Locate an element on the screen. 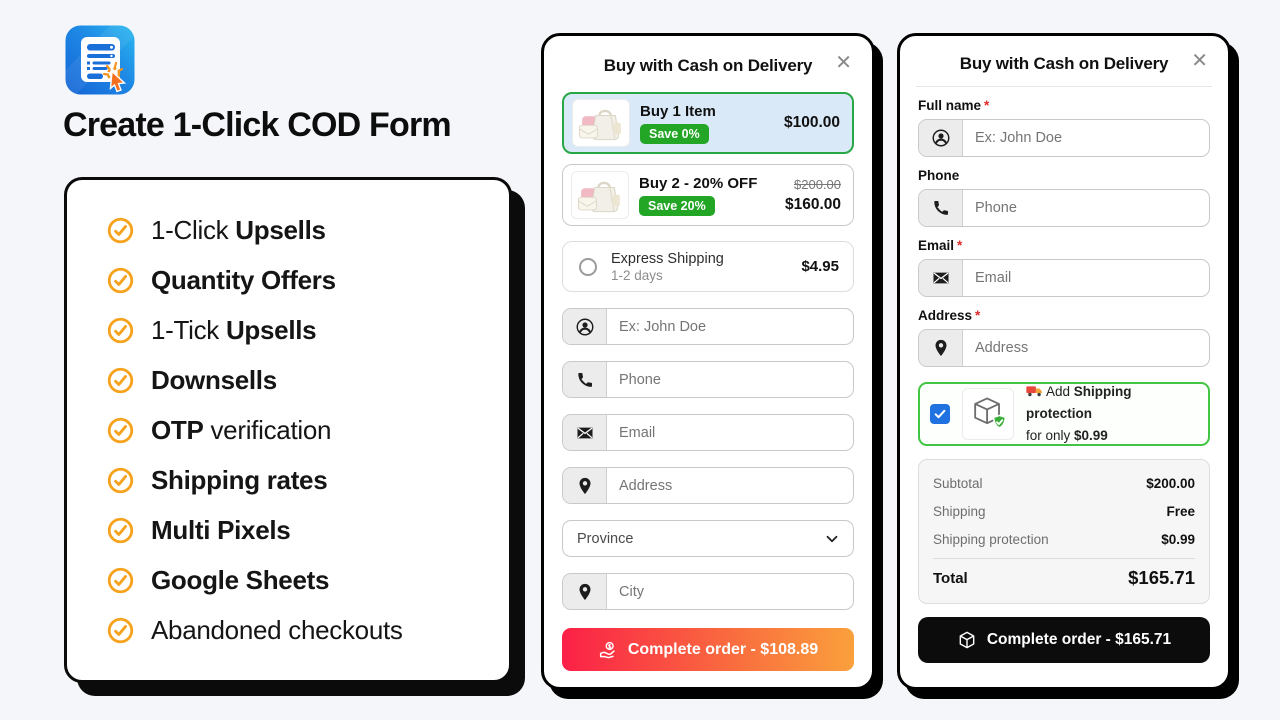  total-label: Total is located at coordinates (950, 578).